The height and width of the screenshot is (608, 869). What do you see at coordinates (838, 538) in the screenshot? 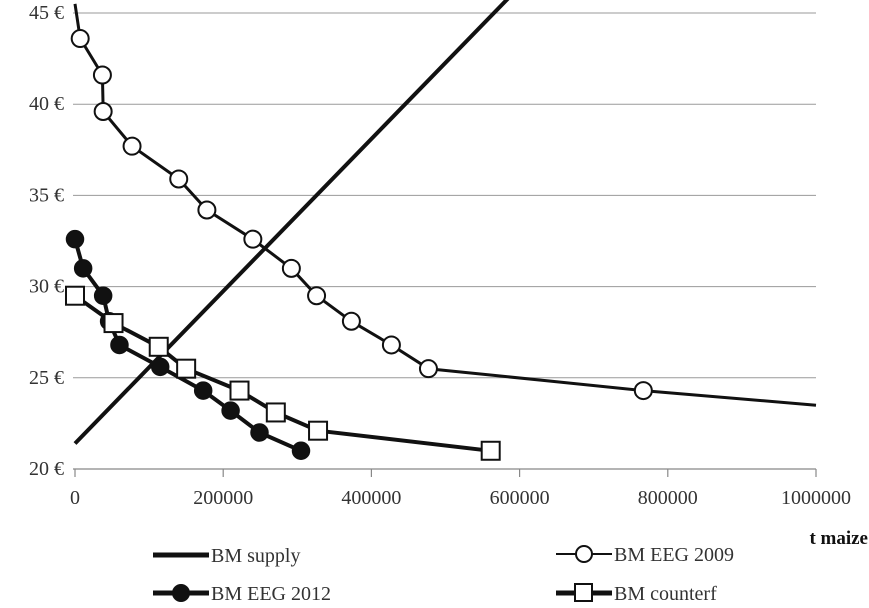
I see `x-axis-label: t maize` at bounding box center [838, 538].